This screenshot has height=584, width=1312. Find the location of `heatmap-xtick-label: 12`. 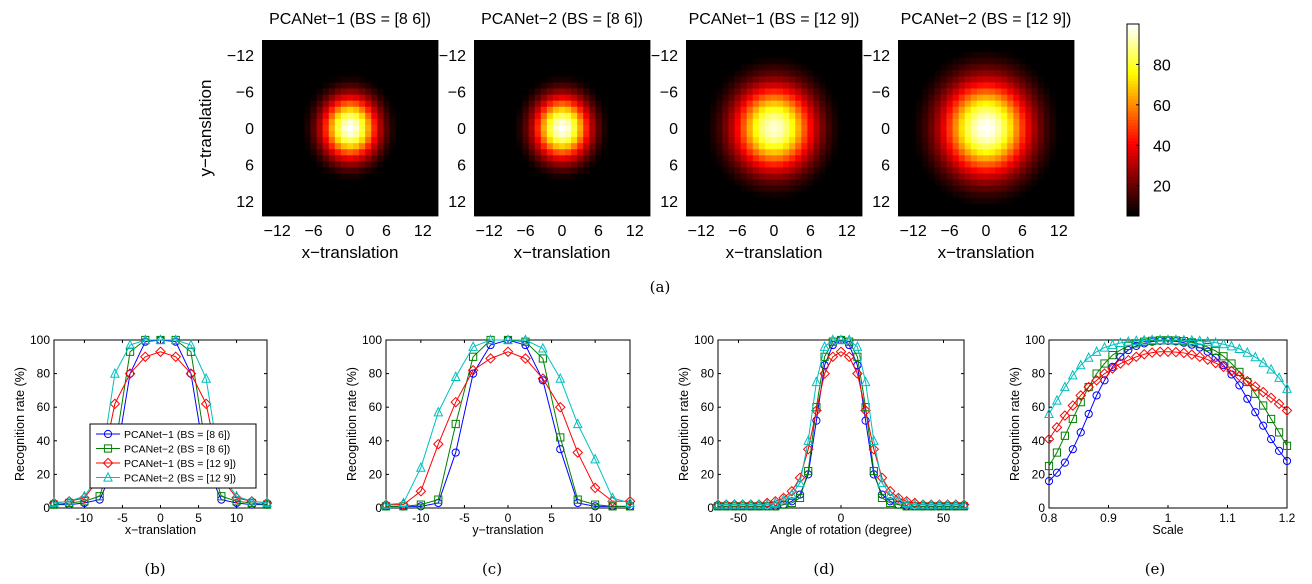

heatmap-xtick-label: 12 is located at coordinates (635, 231).